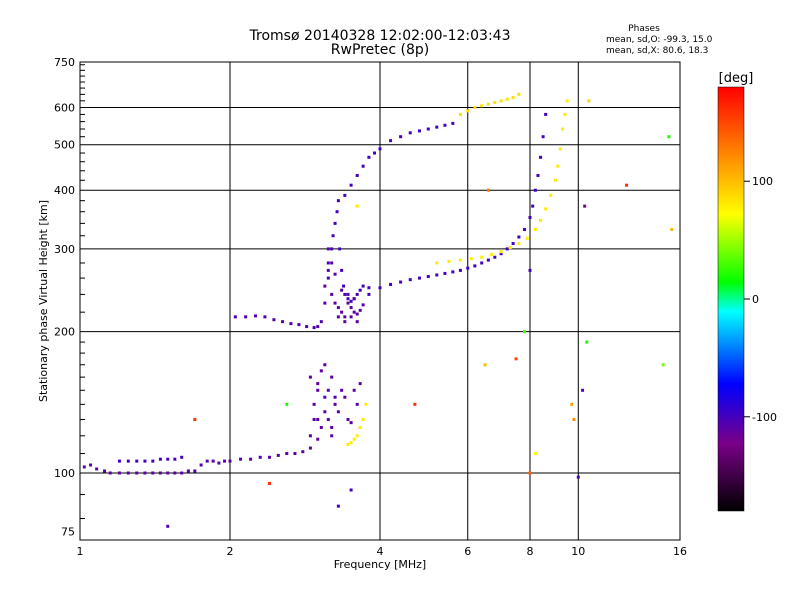  I want to click on stats-line-x: mean, sd,X: 80.6, 18.3, so click(657, 51).